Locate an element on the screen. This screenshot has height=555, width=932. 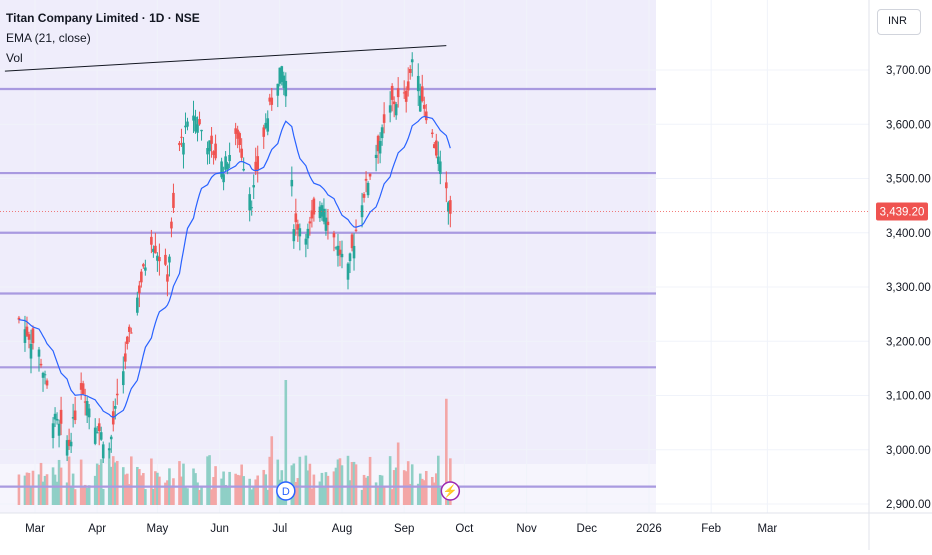
price-tick-label: 3,200.00 is located at coordinates (908, 342).